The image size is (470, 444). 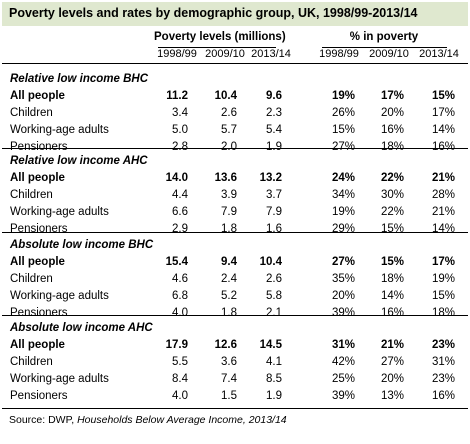 I want to click on column-group-rates: % in poverty, so click(x=384, y=37).